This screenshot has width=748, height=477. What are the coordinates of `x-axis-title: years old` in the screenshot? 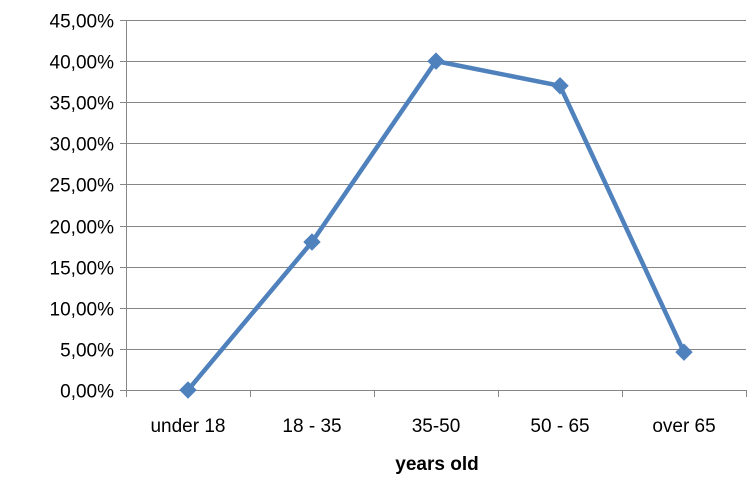 It's located at (436, 464).